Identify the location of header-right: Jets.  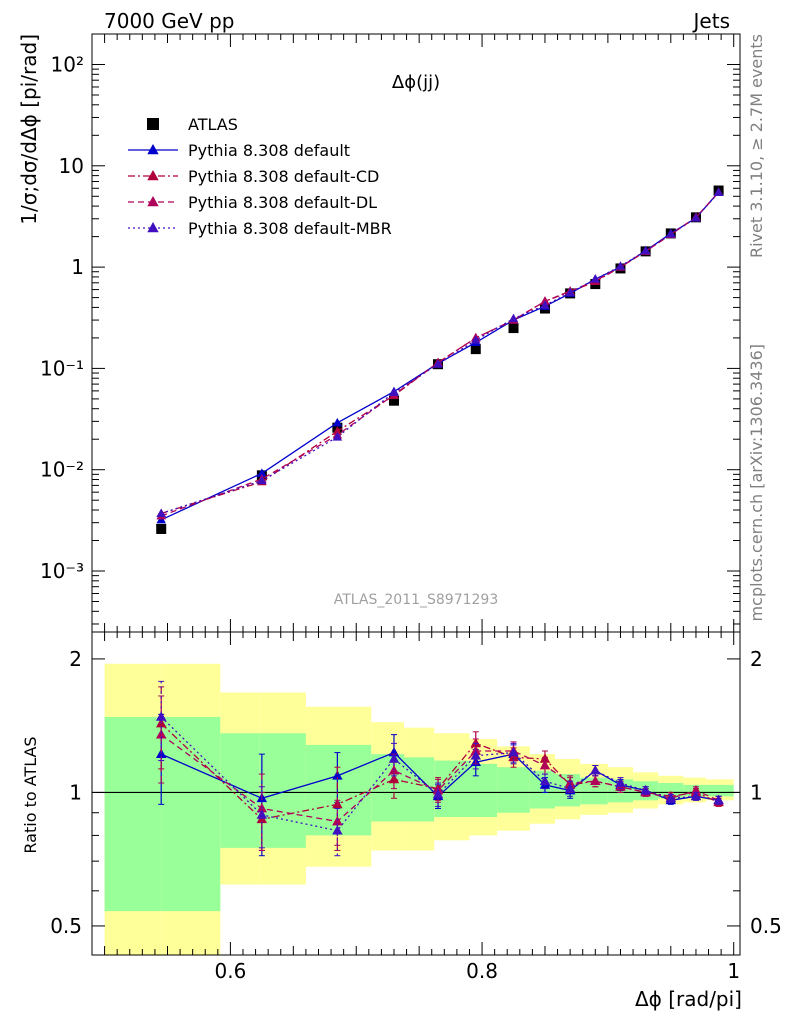
(711, 21).